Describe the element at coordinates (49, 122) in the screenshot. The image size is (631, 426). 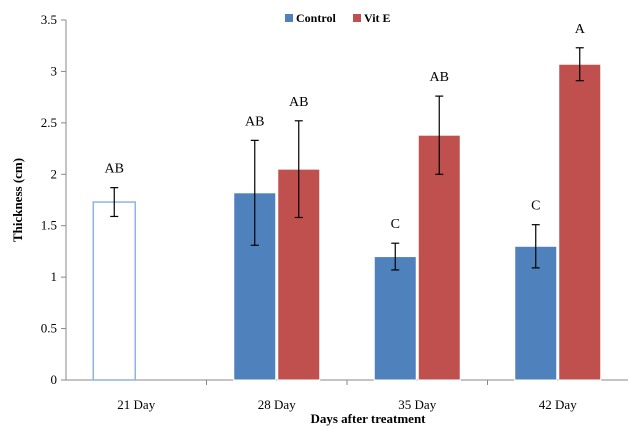
I see `y-tick-label: 2.5` at that location.